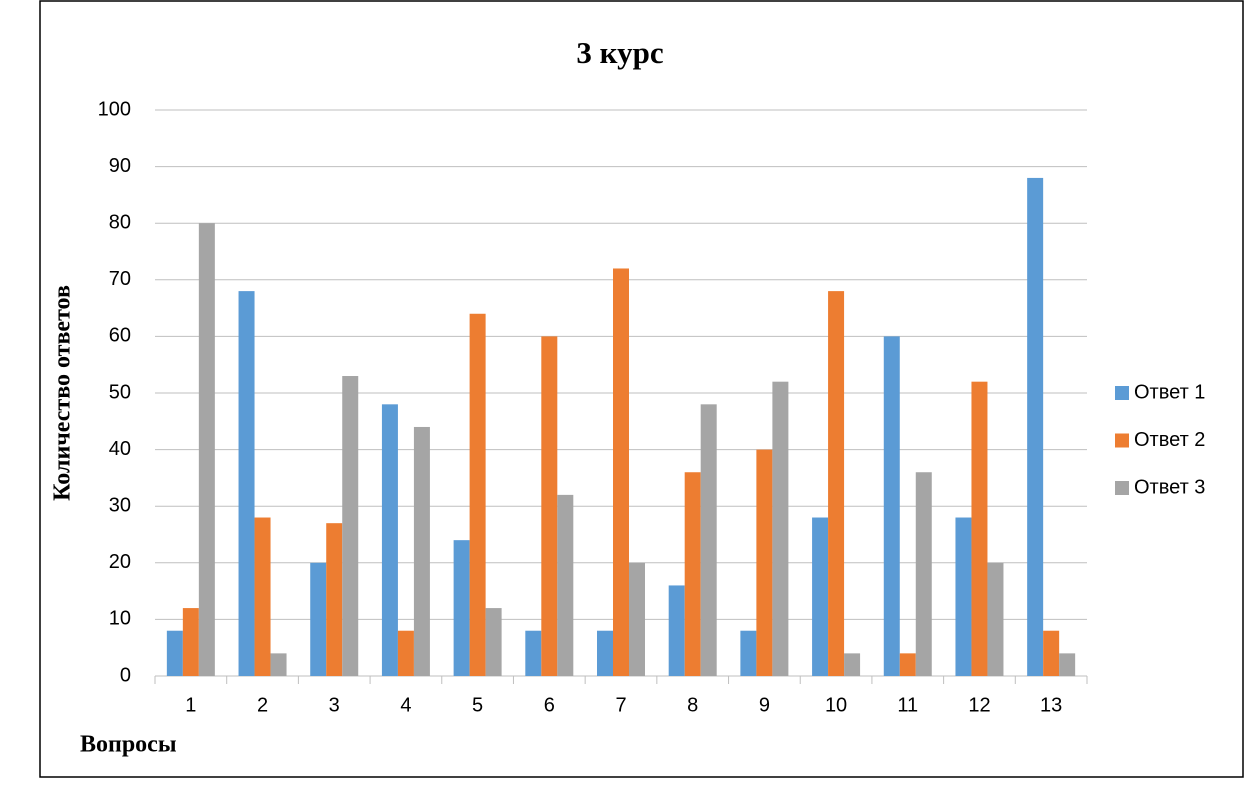  I want to click on legend-label: Ответ 1, so click(1169, 392).